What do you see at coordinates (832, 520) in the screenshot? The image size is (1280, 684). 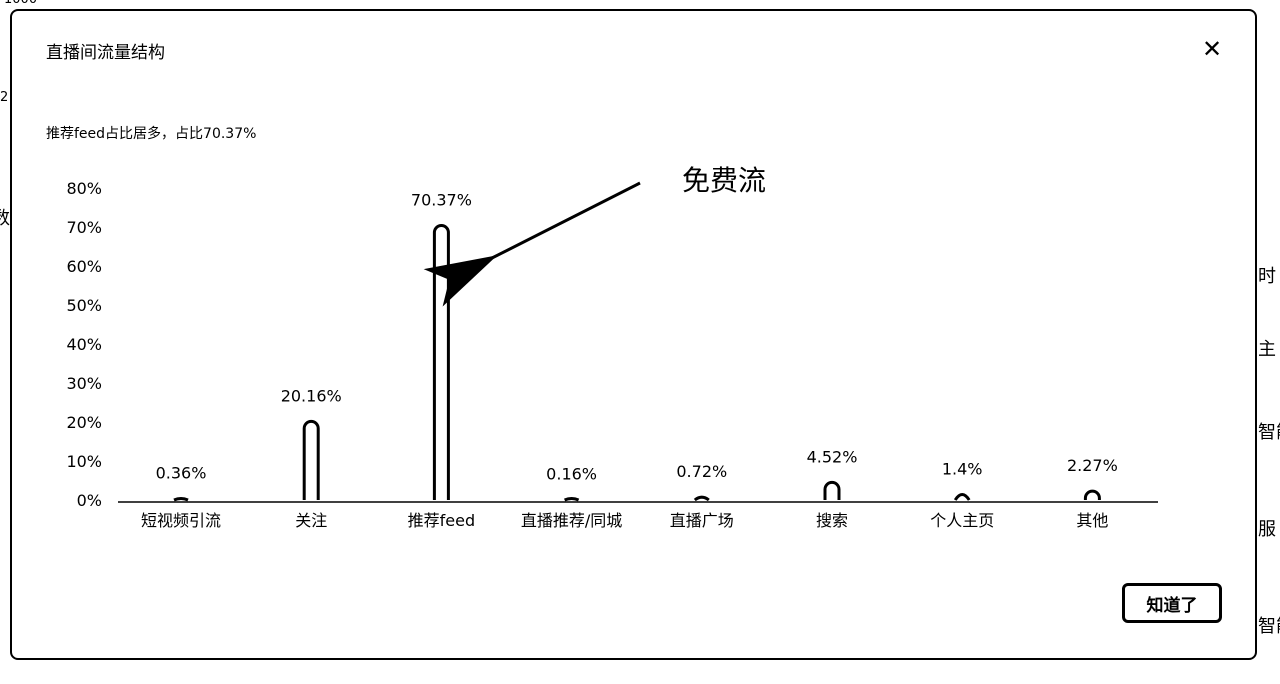 I see `x-category-label: 搜索` at bounding box center [832, 520].